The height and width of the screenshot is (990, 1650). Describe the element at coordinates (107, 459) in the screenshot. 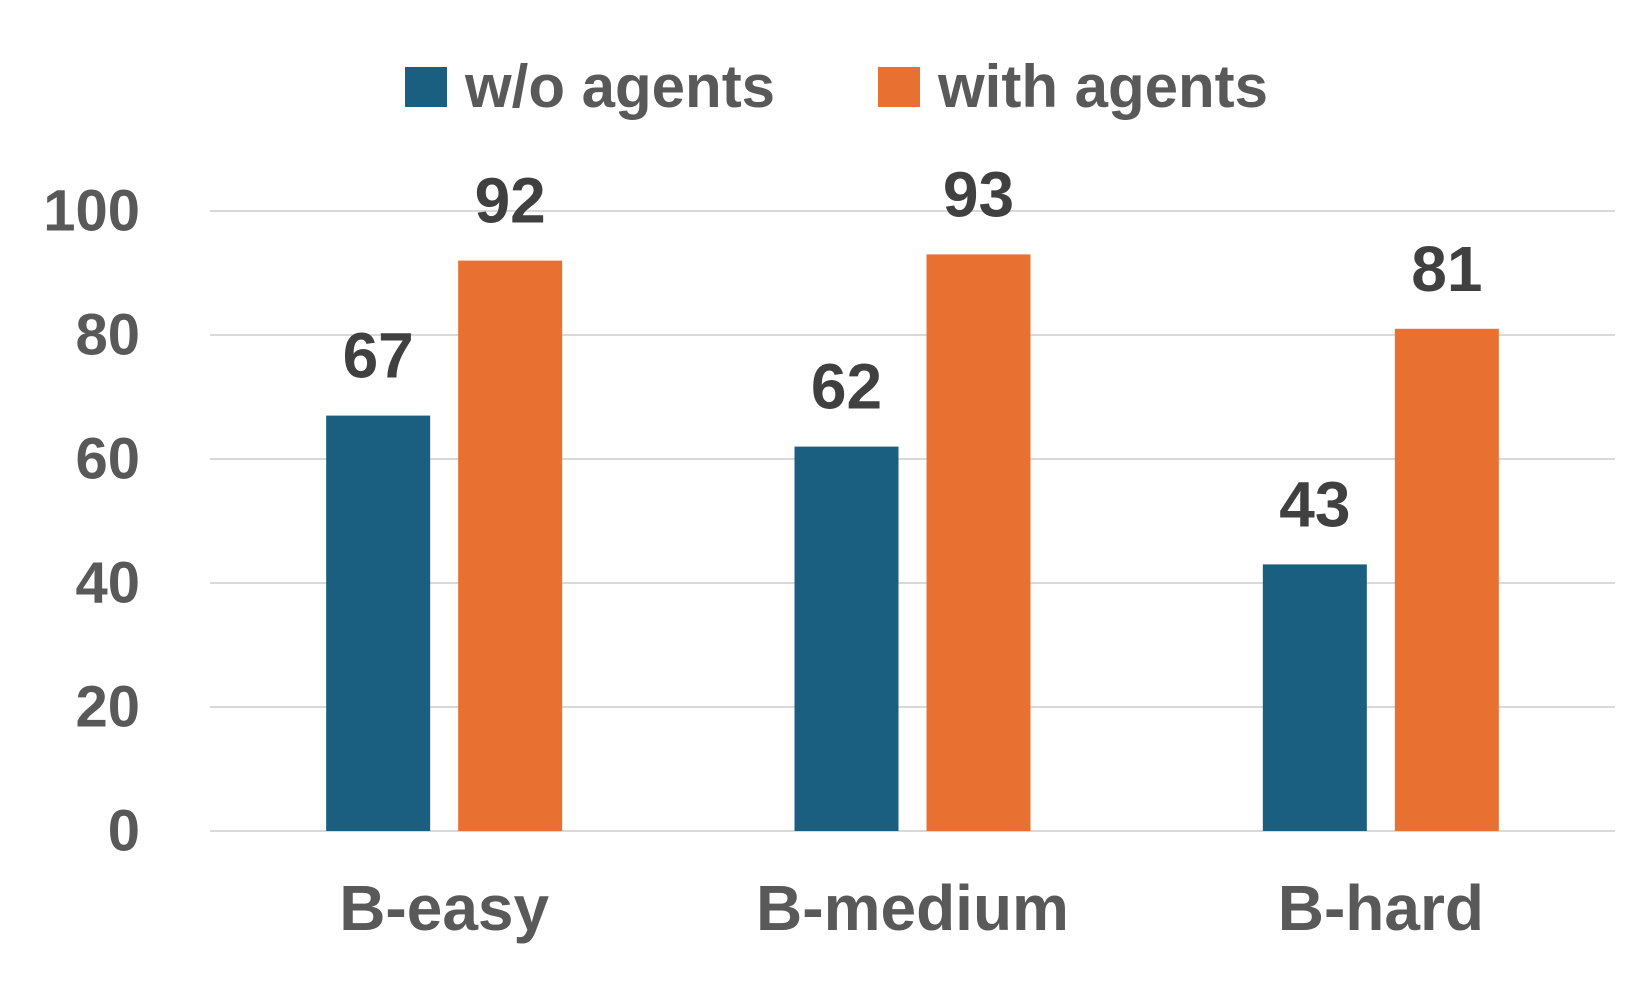

I see `y-tick-label: 60` at that location.